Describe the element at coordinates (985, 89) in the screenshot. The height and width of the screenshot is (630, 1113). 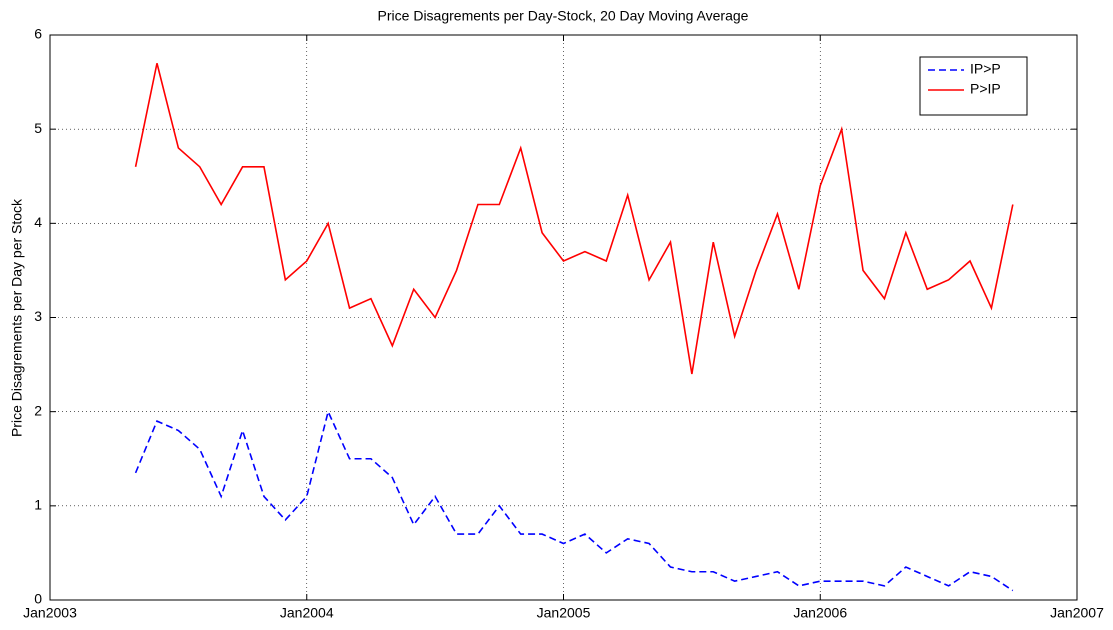
I see `legend-label: P>IP` at that location.